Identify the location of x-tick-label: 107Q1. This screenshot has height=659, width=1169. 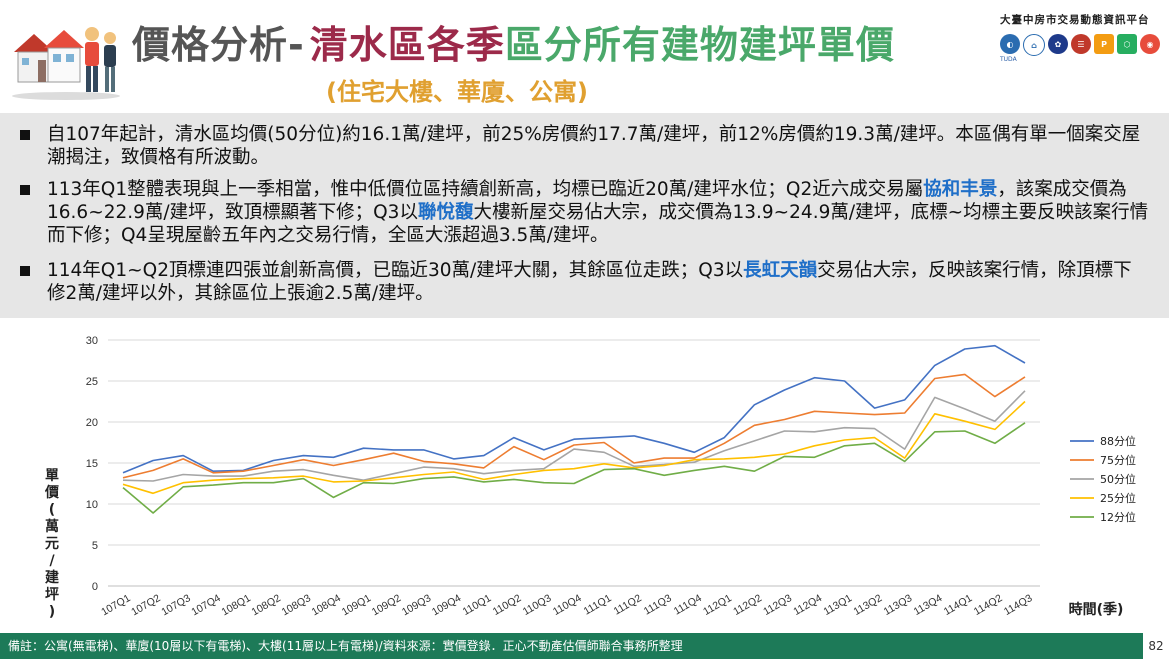
(115, 605).